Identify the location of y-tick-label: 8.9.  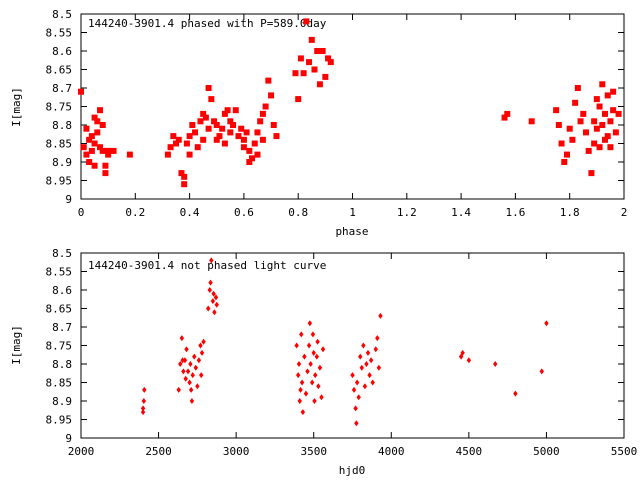
(62, 162).